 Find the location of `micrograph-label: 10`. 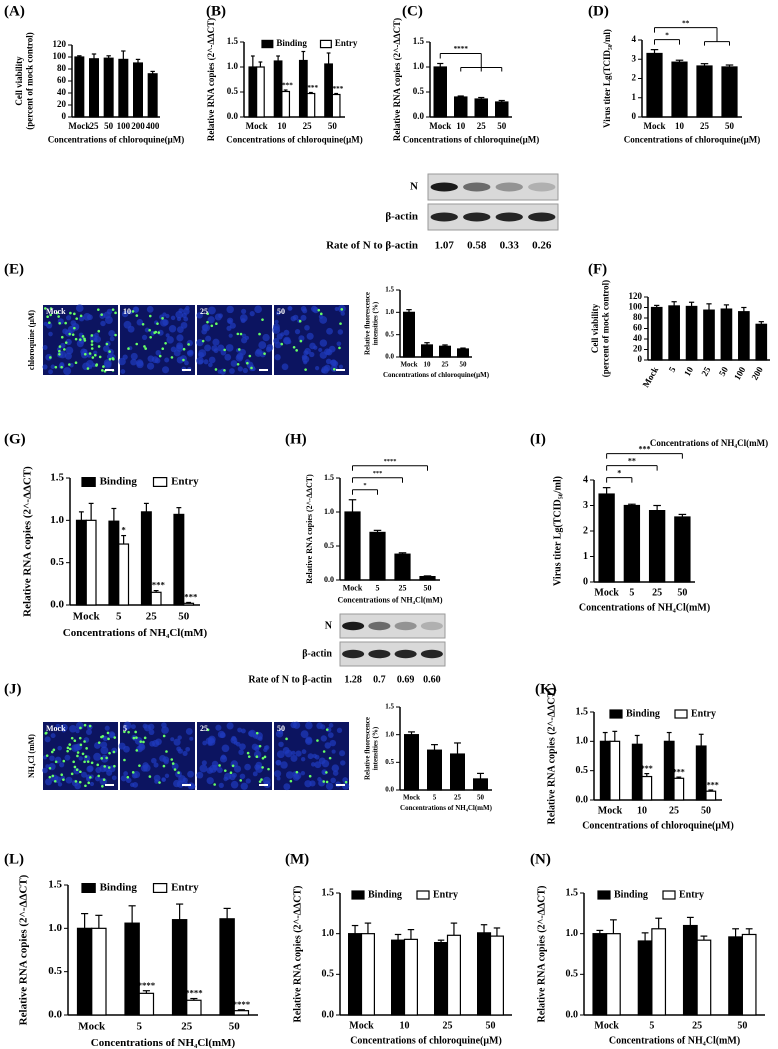

micrograph-label: 10 is located at coordinates (127, 311).